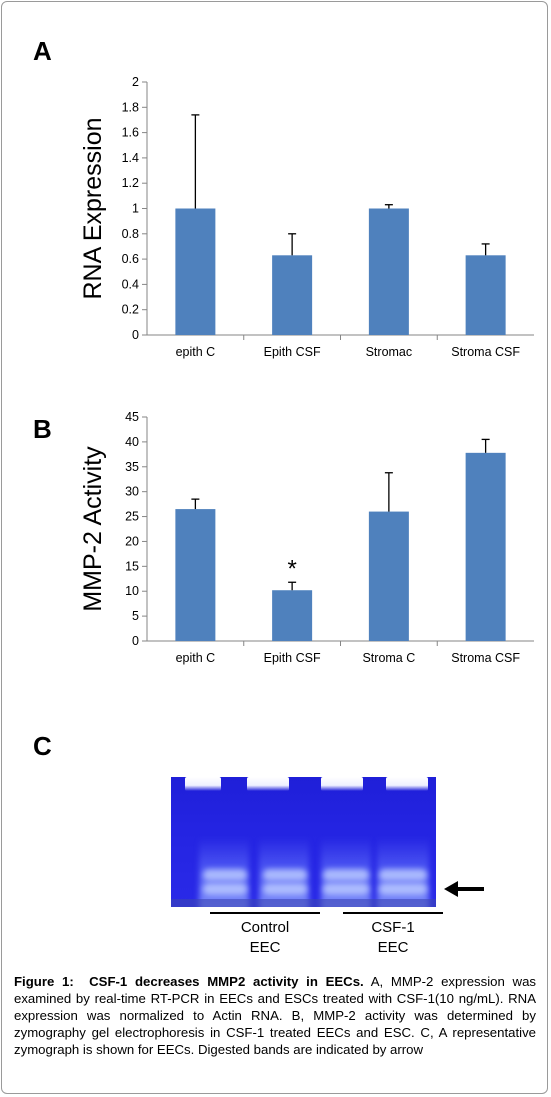  What do you see at coordinates (130, 107) in the screenshot?
I see `y-tick-label: 1.8` at bounding box center [130, 107].